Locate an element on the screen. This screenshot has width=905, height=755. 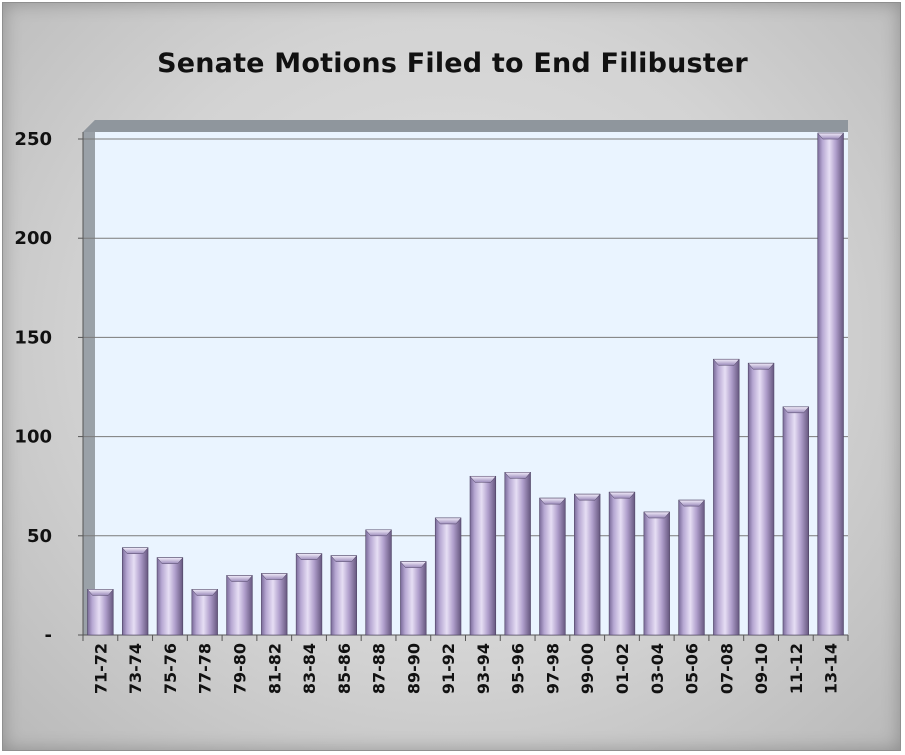
y-tick-label: - is located at coordinates (48, 635).